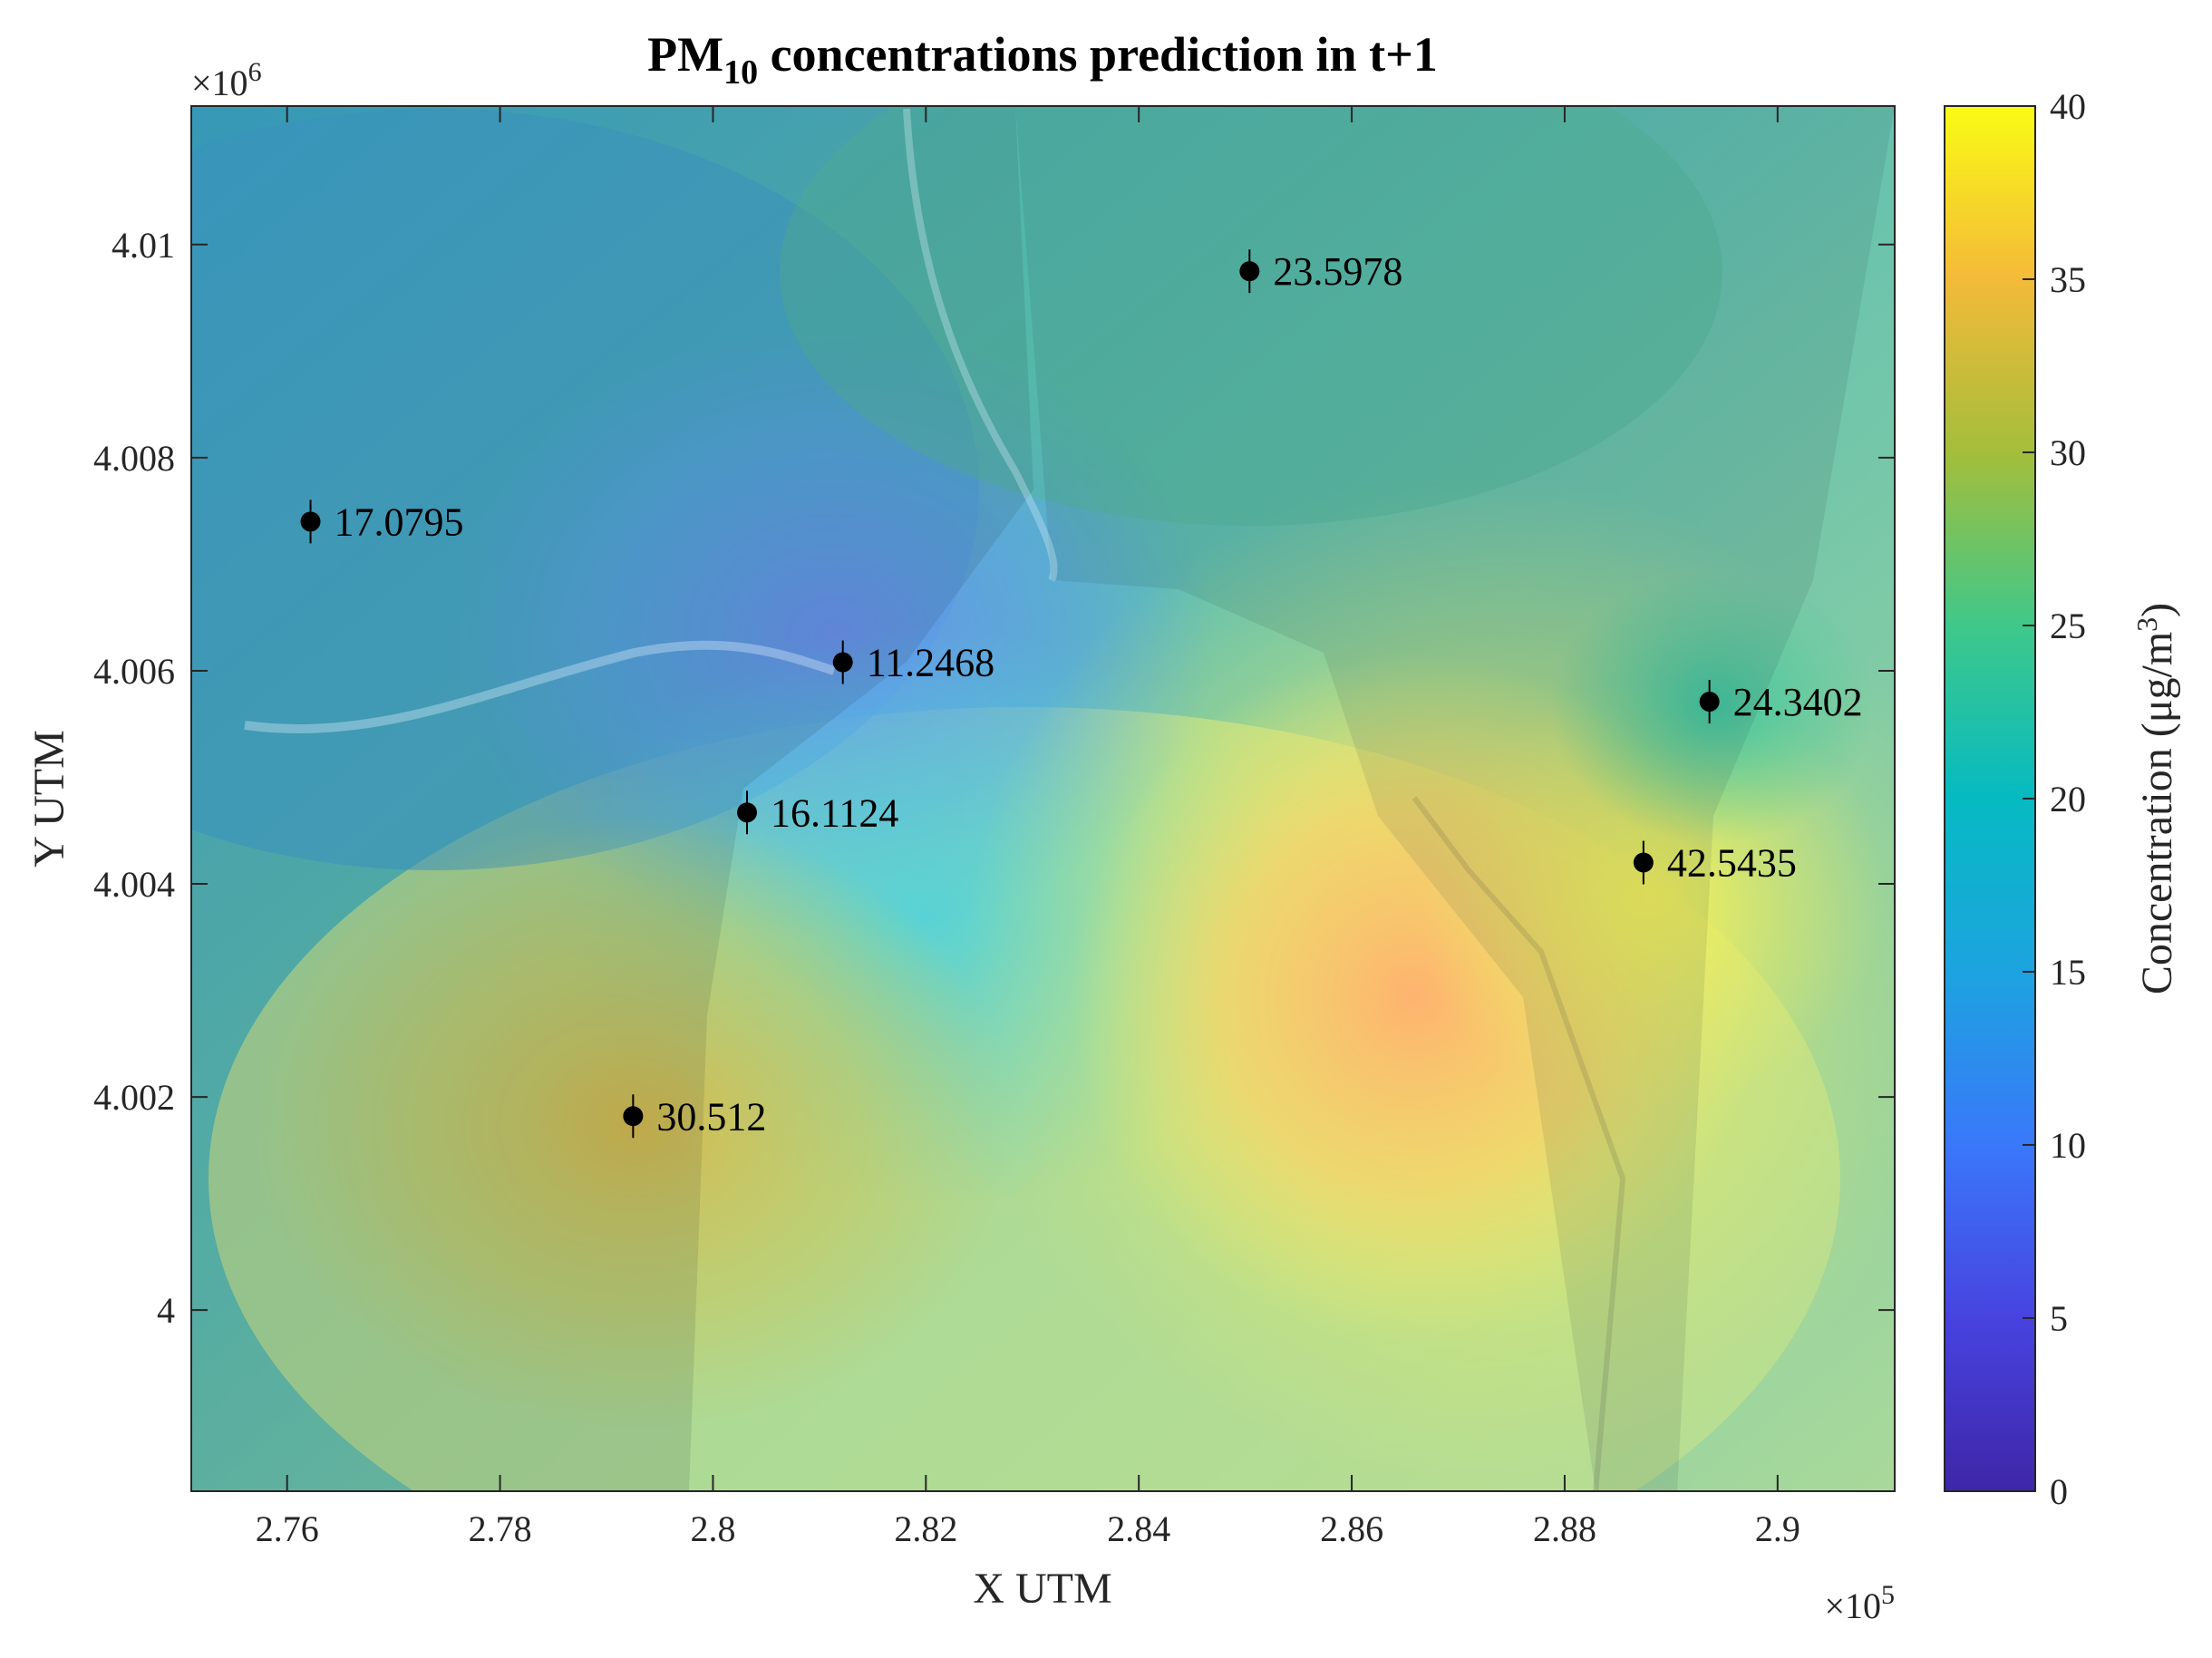  I want to click on station-value-label: 17.0795, so click(399, 521).